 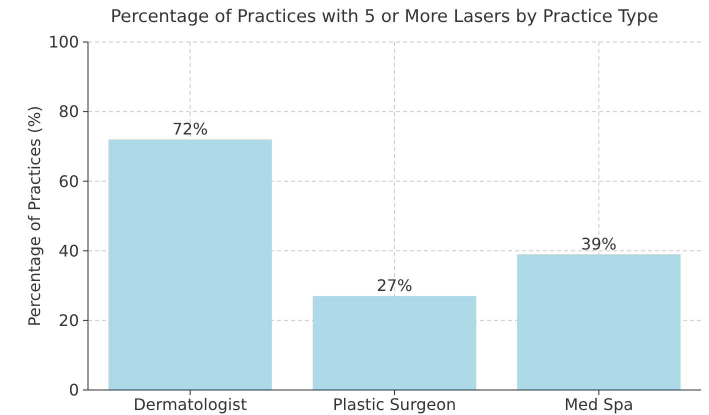 What do you see at coordinates (599, 244) in the screenshot?
I see `data-label: 39%` at bounding box center [599, 244].